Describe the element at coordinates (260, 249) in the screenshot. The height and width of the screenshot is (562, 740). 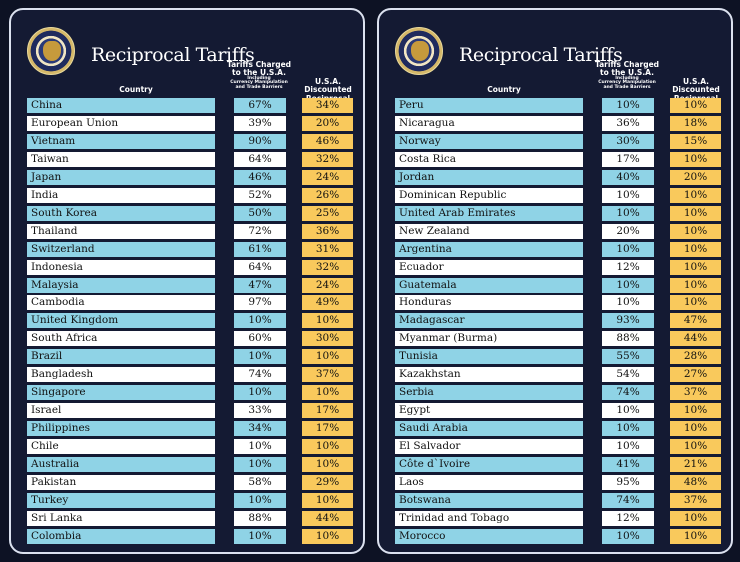
I see `tariff-charged-cell: 61%` at that location.